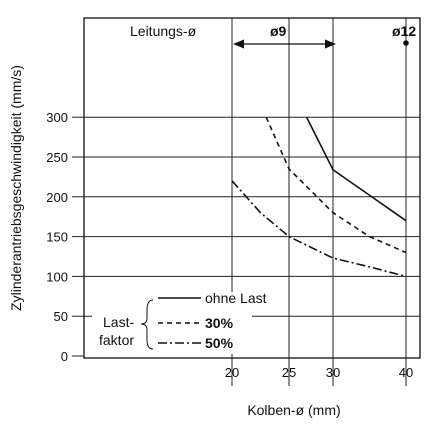 This screenshot has width=426, height=427. I want to click on diameter-9-arrowhead-right, so click(330, 44).